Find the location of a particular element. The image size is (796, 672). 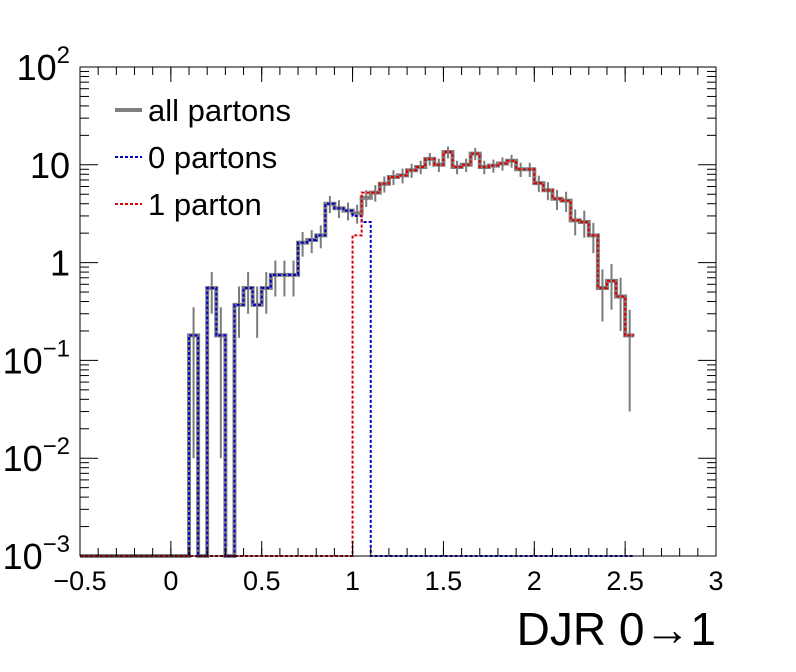

x-tick-label: 1.5 is located at coordinates (444, 581).